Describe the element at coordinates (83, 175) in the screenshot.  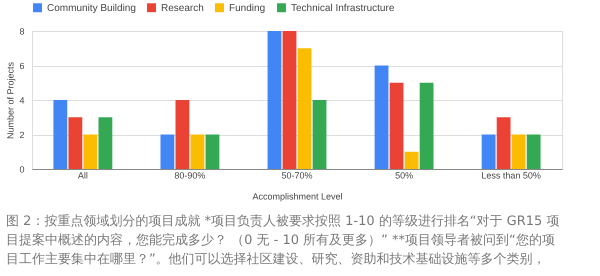
I see `x-tick-label: All` at that location.